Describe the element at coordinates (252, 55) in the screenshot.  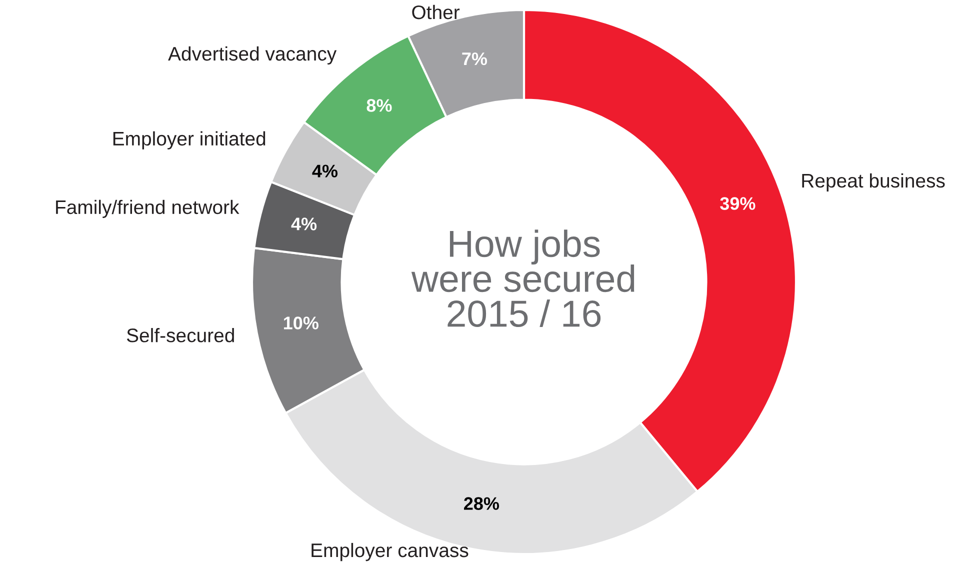
I see `slice-label: Advertised vacancy` at that location.